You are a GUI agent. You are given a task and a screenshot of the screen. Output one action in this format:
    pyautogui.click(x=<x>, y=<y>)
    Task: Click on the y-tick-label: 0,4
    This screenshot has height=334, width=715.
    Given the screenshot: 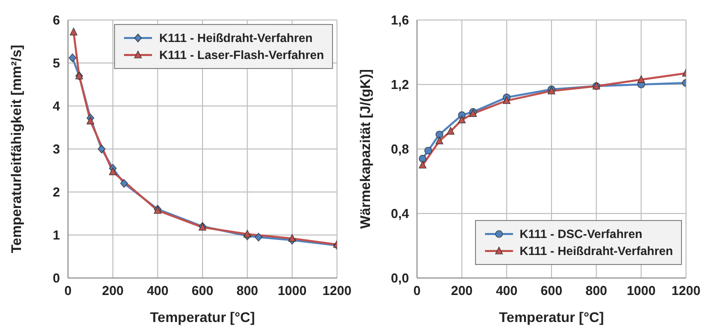 What is the action you would take?
    pyautogui.click(x=400, y=214)
    